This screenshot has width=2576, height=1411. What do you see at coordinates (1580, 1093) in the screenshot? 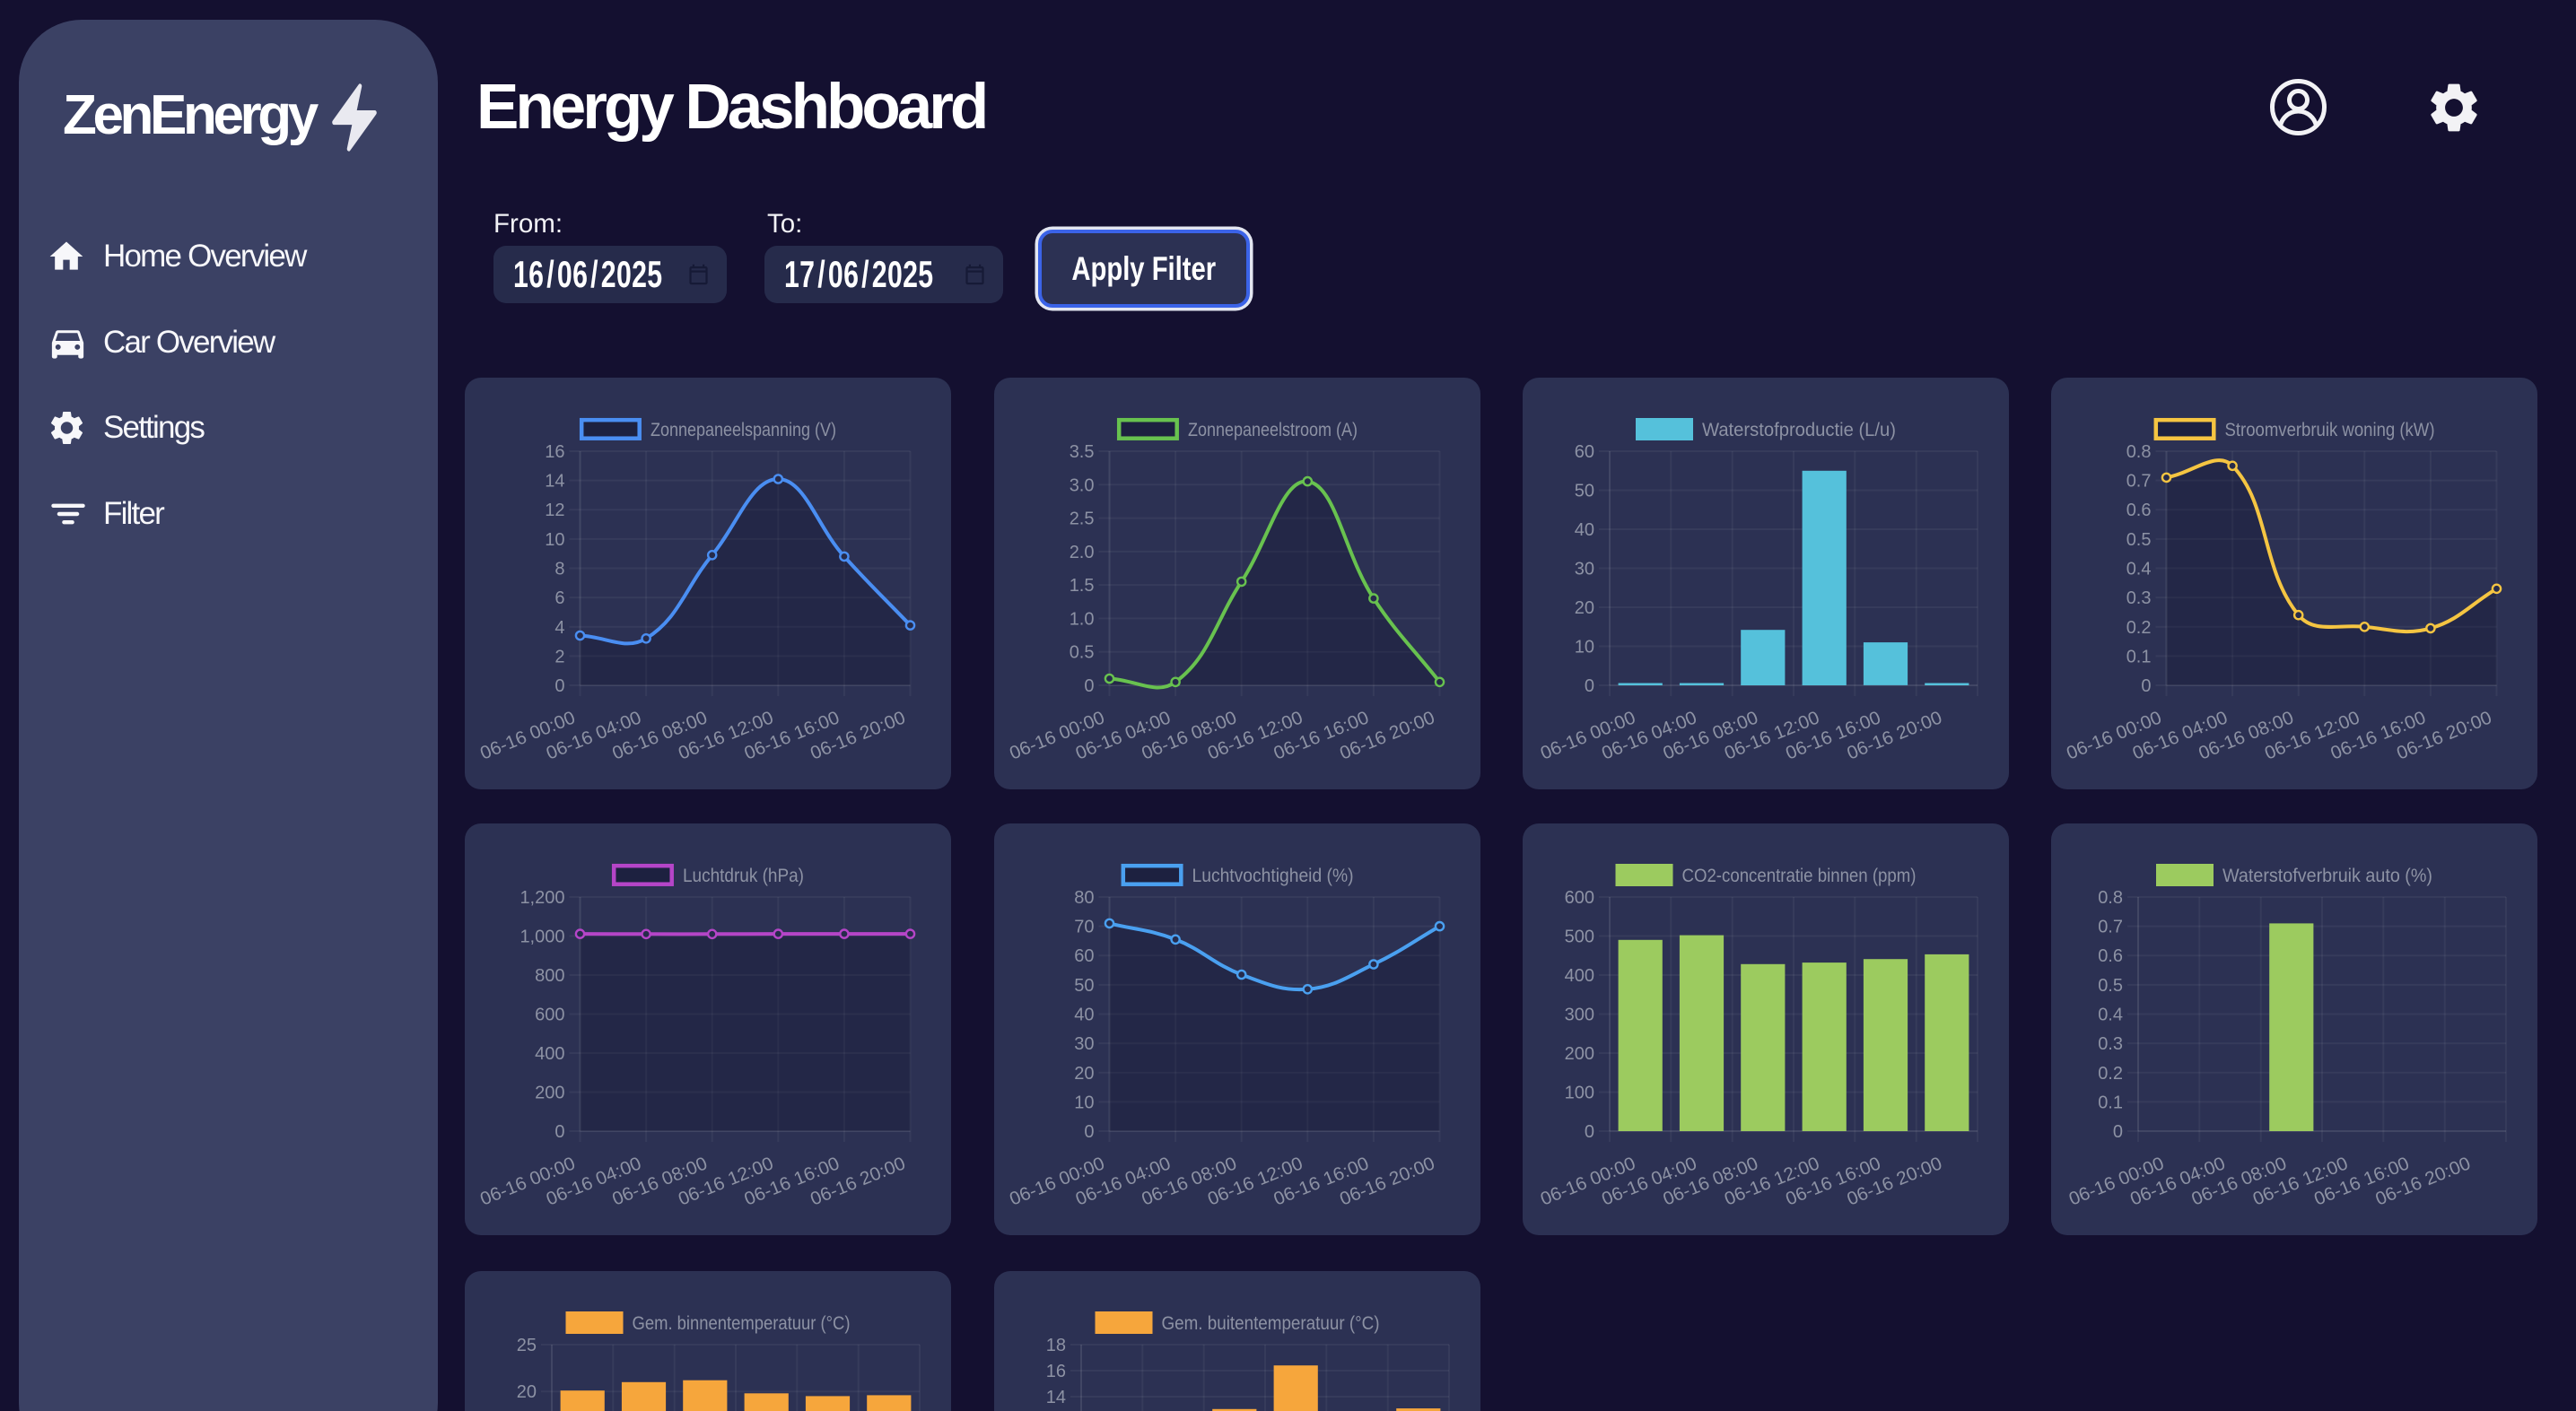
I see `svg-text: 100` at bounding box center [1580, 1093].